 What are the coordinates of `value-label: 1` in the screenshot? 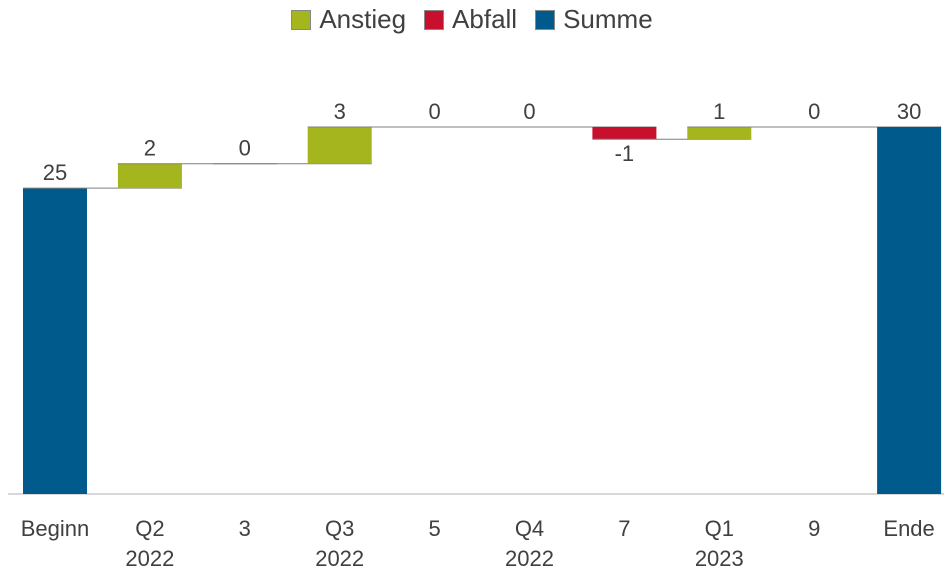 It's located at (719, 111).